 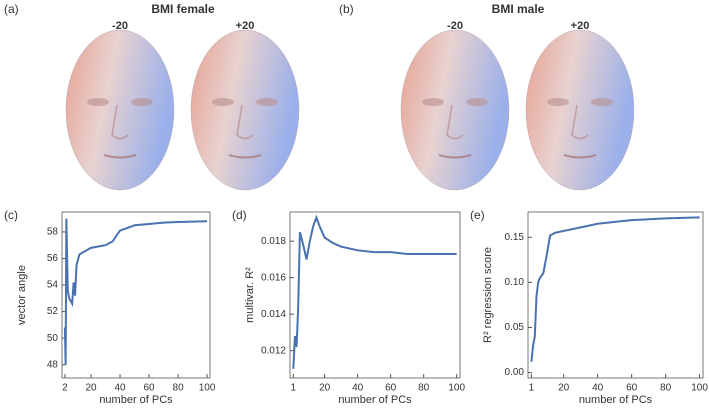 What do you see at coordinates (53, 232) in the screenshot?
I see `y-tick-label: 58` at bounding box center [53, 232].